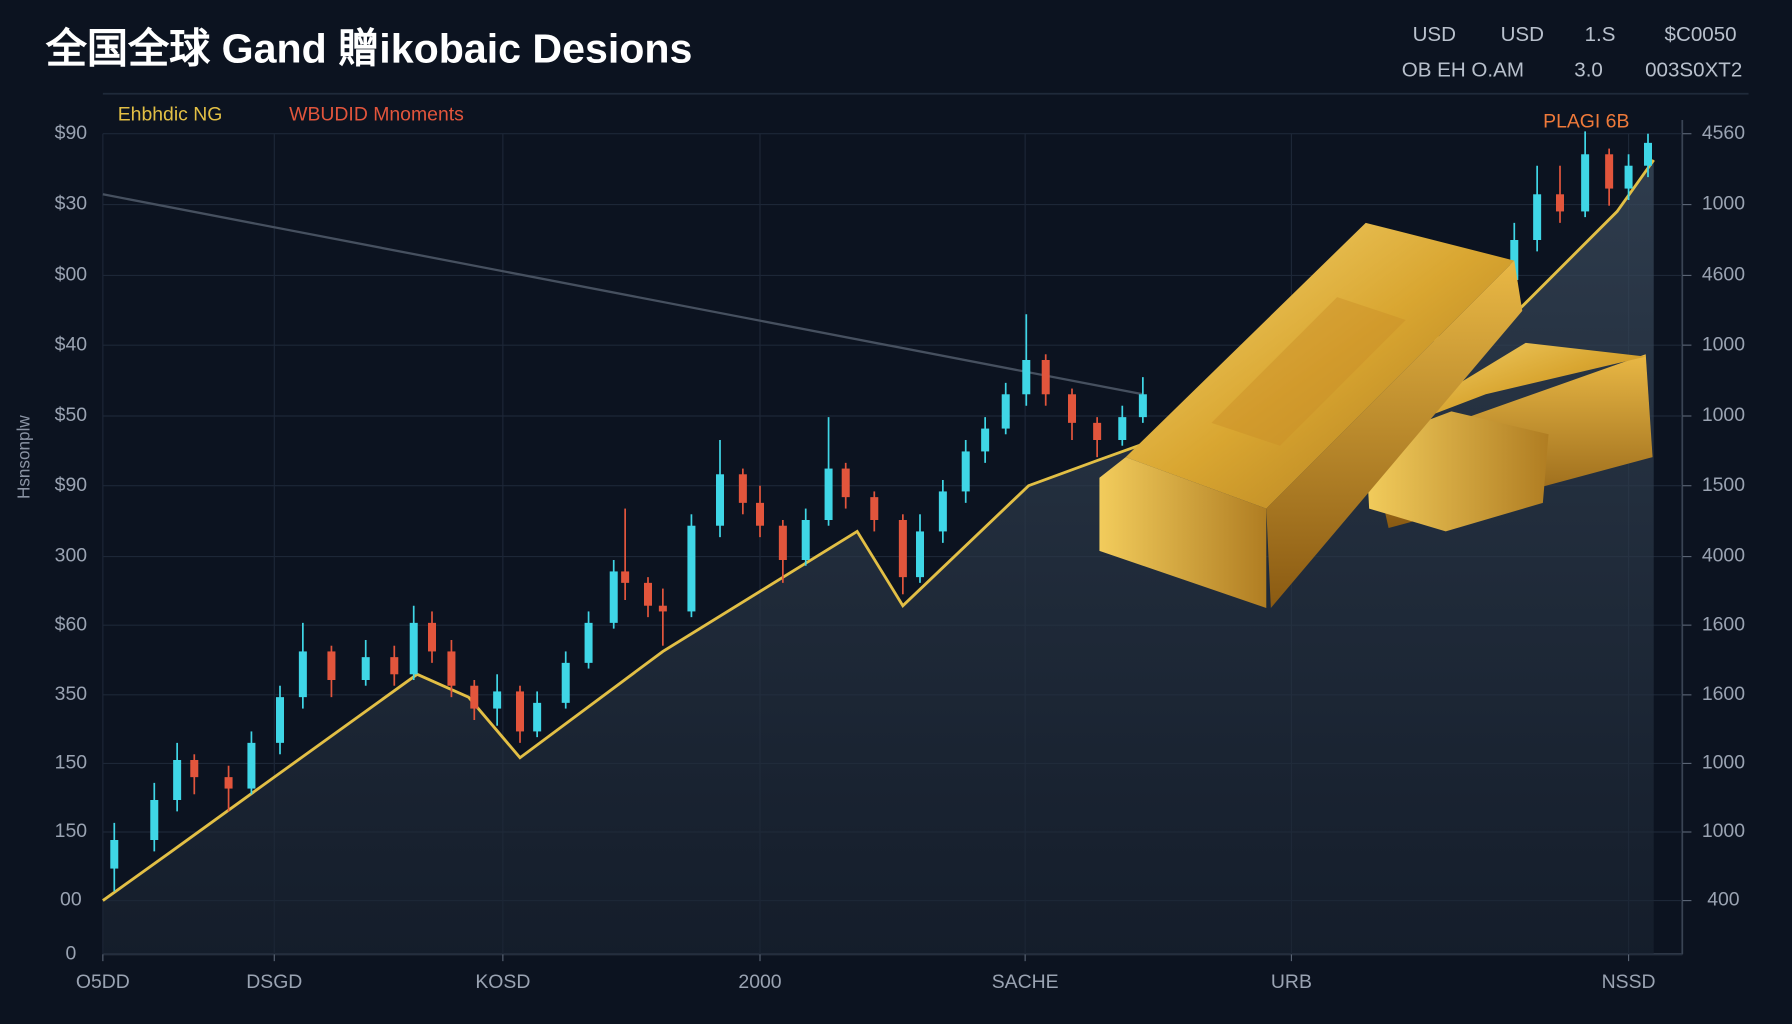 The width and height of the screenshot is (1792, 1024). Describe the element at coordinates (71, 415) in the screenshot. I see `y-tick-label: $50` at that location.